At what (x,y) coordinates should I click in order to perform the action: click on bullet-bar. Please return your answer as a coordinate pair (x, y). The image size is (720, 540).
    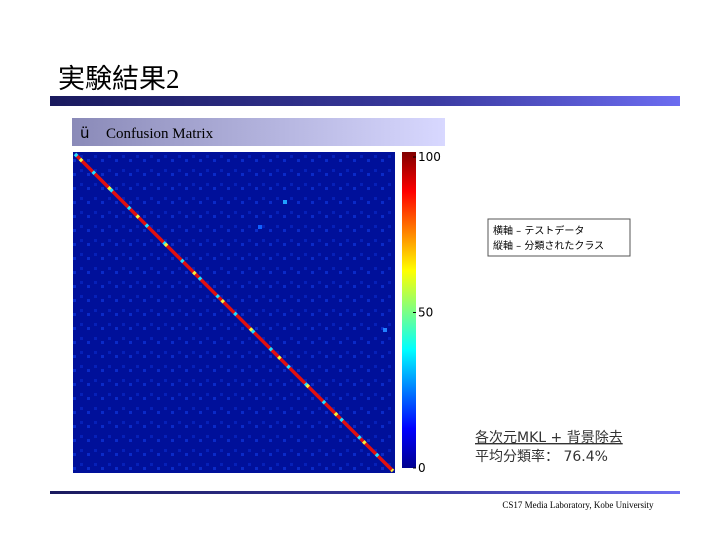
    Looking at the image, I should click on (258, 132).